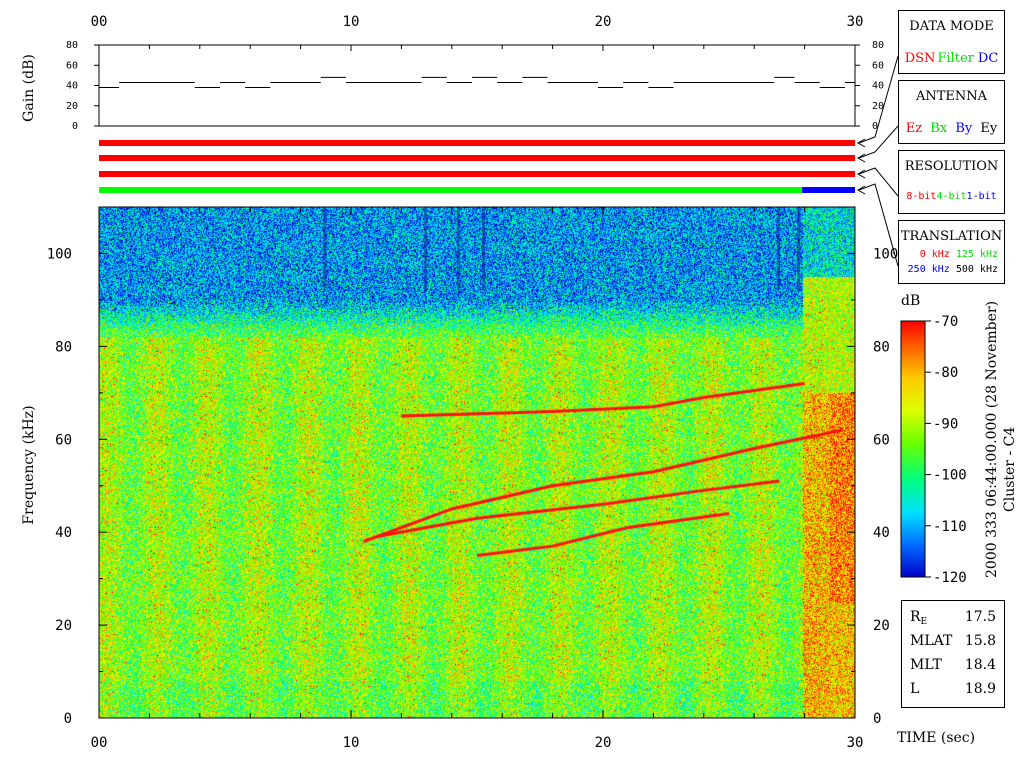 Image resolution: width=1024 pixels, height=768 pixels. What do you see at coordinates (992, 439) in the screenshot?
I see `caption-line1: 2000 333 06:44:00.000 (28 November)` at bounding box center [992, 439].